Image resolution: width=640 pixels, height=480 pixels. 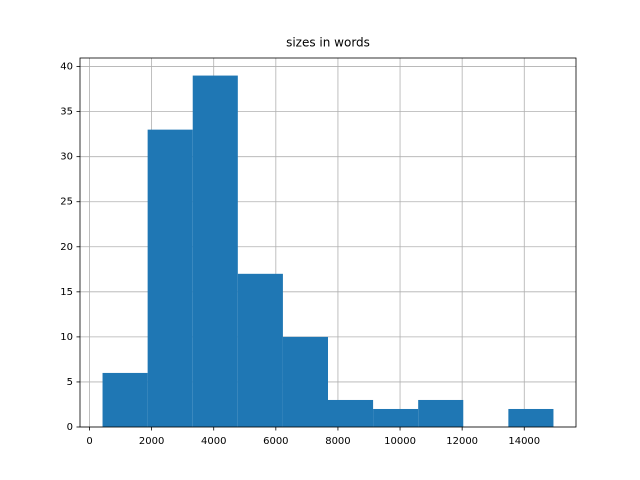 I want to click on x-tick-label: 6000, so click(x=275, y=441).